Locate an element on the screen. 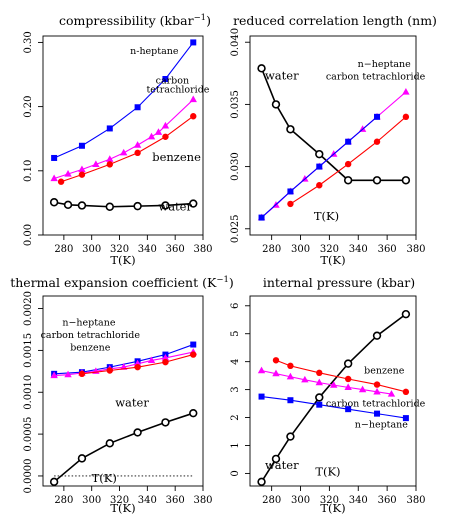 This screenshot has height=522, width=451. y-tick-label: 0.035 is located at coordinates (235, 104).